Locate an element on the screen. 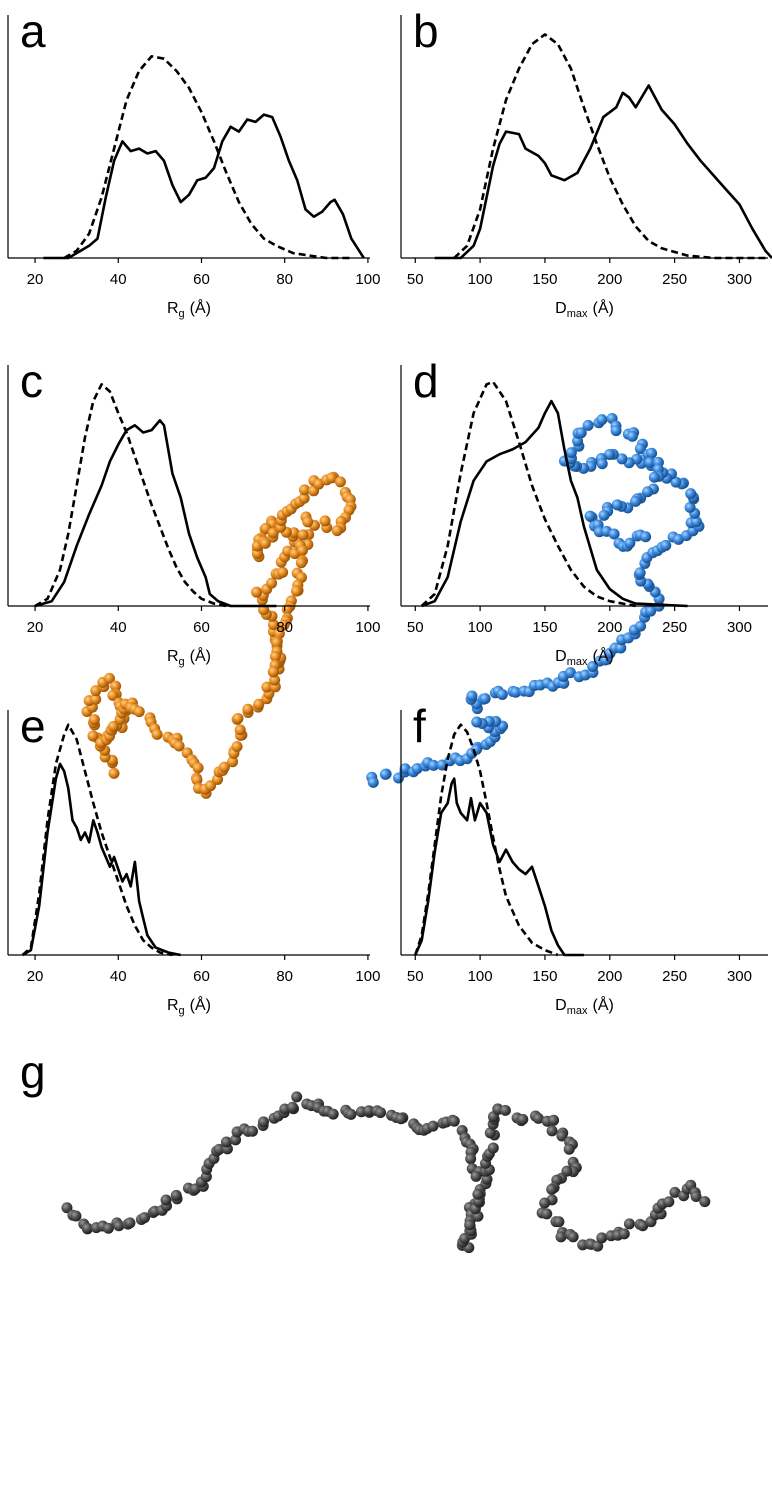 This screenshot has width=772, height=1500. panel-label: d is located at coordinates (426, 381).